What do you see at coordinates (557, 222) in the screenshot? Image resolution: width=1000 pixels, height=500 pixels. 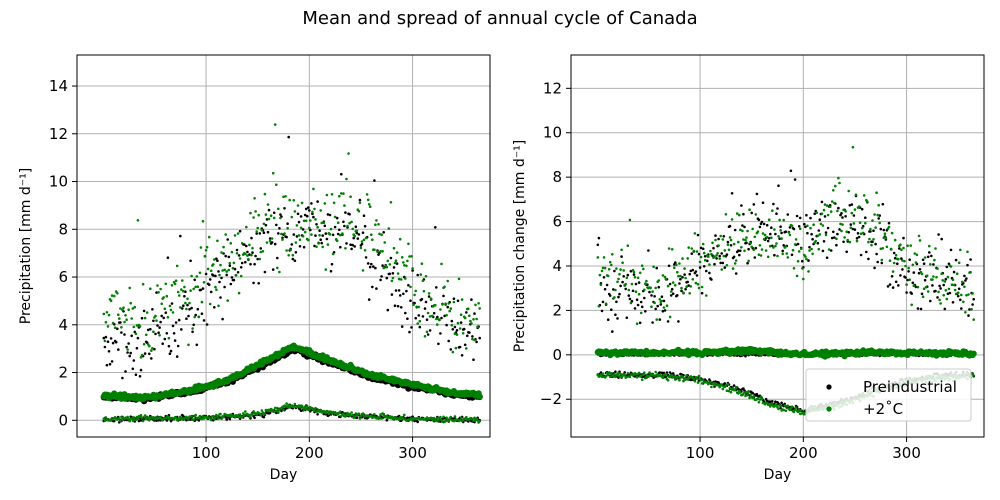 I see `right-ytick-label: 6` at bounding box center [557, 222].